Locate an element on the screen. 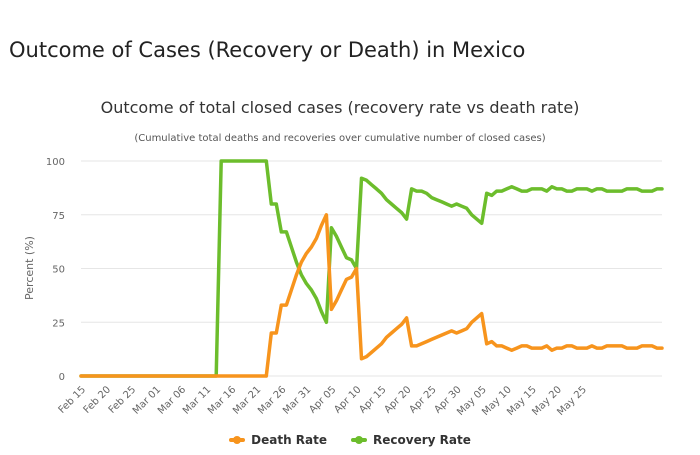 The image size is (700, 455). chart-legend: Death Rate Recovery Rate is located at coordinates (350, 440).